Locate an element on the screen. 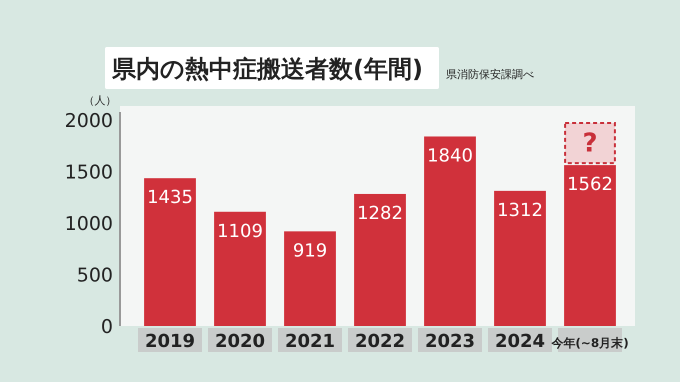  data-label: 1562 is located at coordinates (590, 185).